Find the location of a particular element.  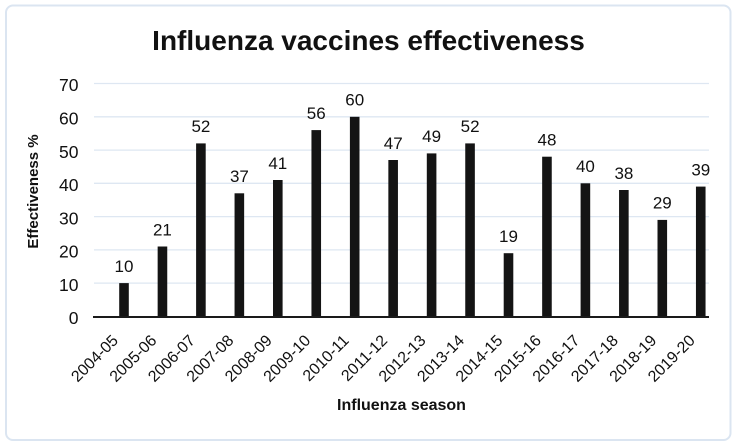

svg-text: 47 is located at coordinates (393, 143).